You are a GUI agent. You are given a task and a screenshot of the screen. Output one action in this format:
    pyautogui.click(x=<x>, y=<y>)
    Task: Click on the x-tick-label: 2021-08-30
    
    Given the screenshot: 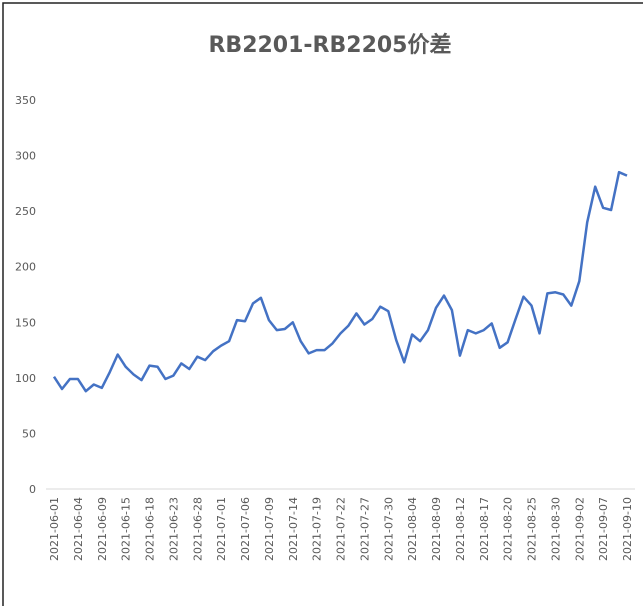 What is the action you would take?
    pyautogui.click(x=555, y=529)
    